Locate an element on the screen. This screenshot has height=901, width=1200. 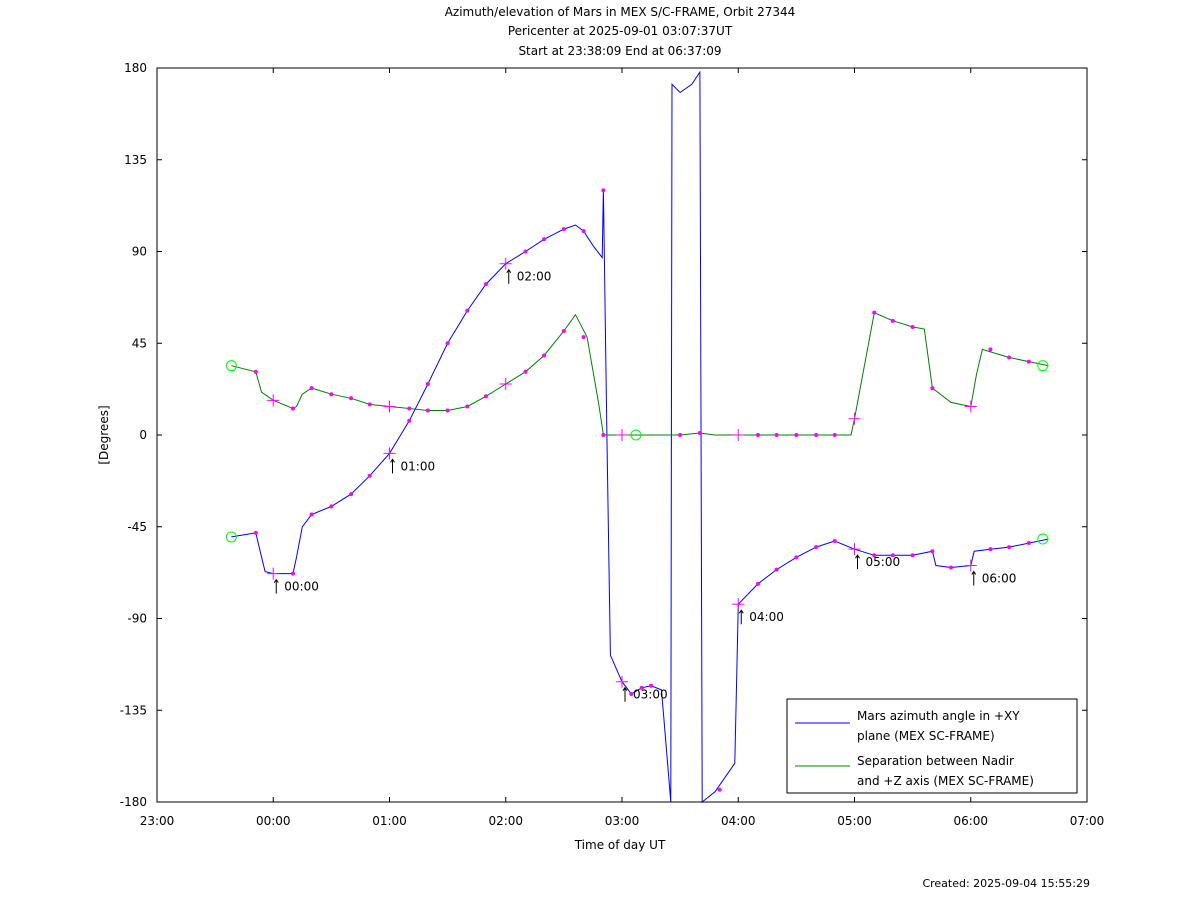
legend-box is located at coordinates (932, 746).